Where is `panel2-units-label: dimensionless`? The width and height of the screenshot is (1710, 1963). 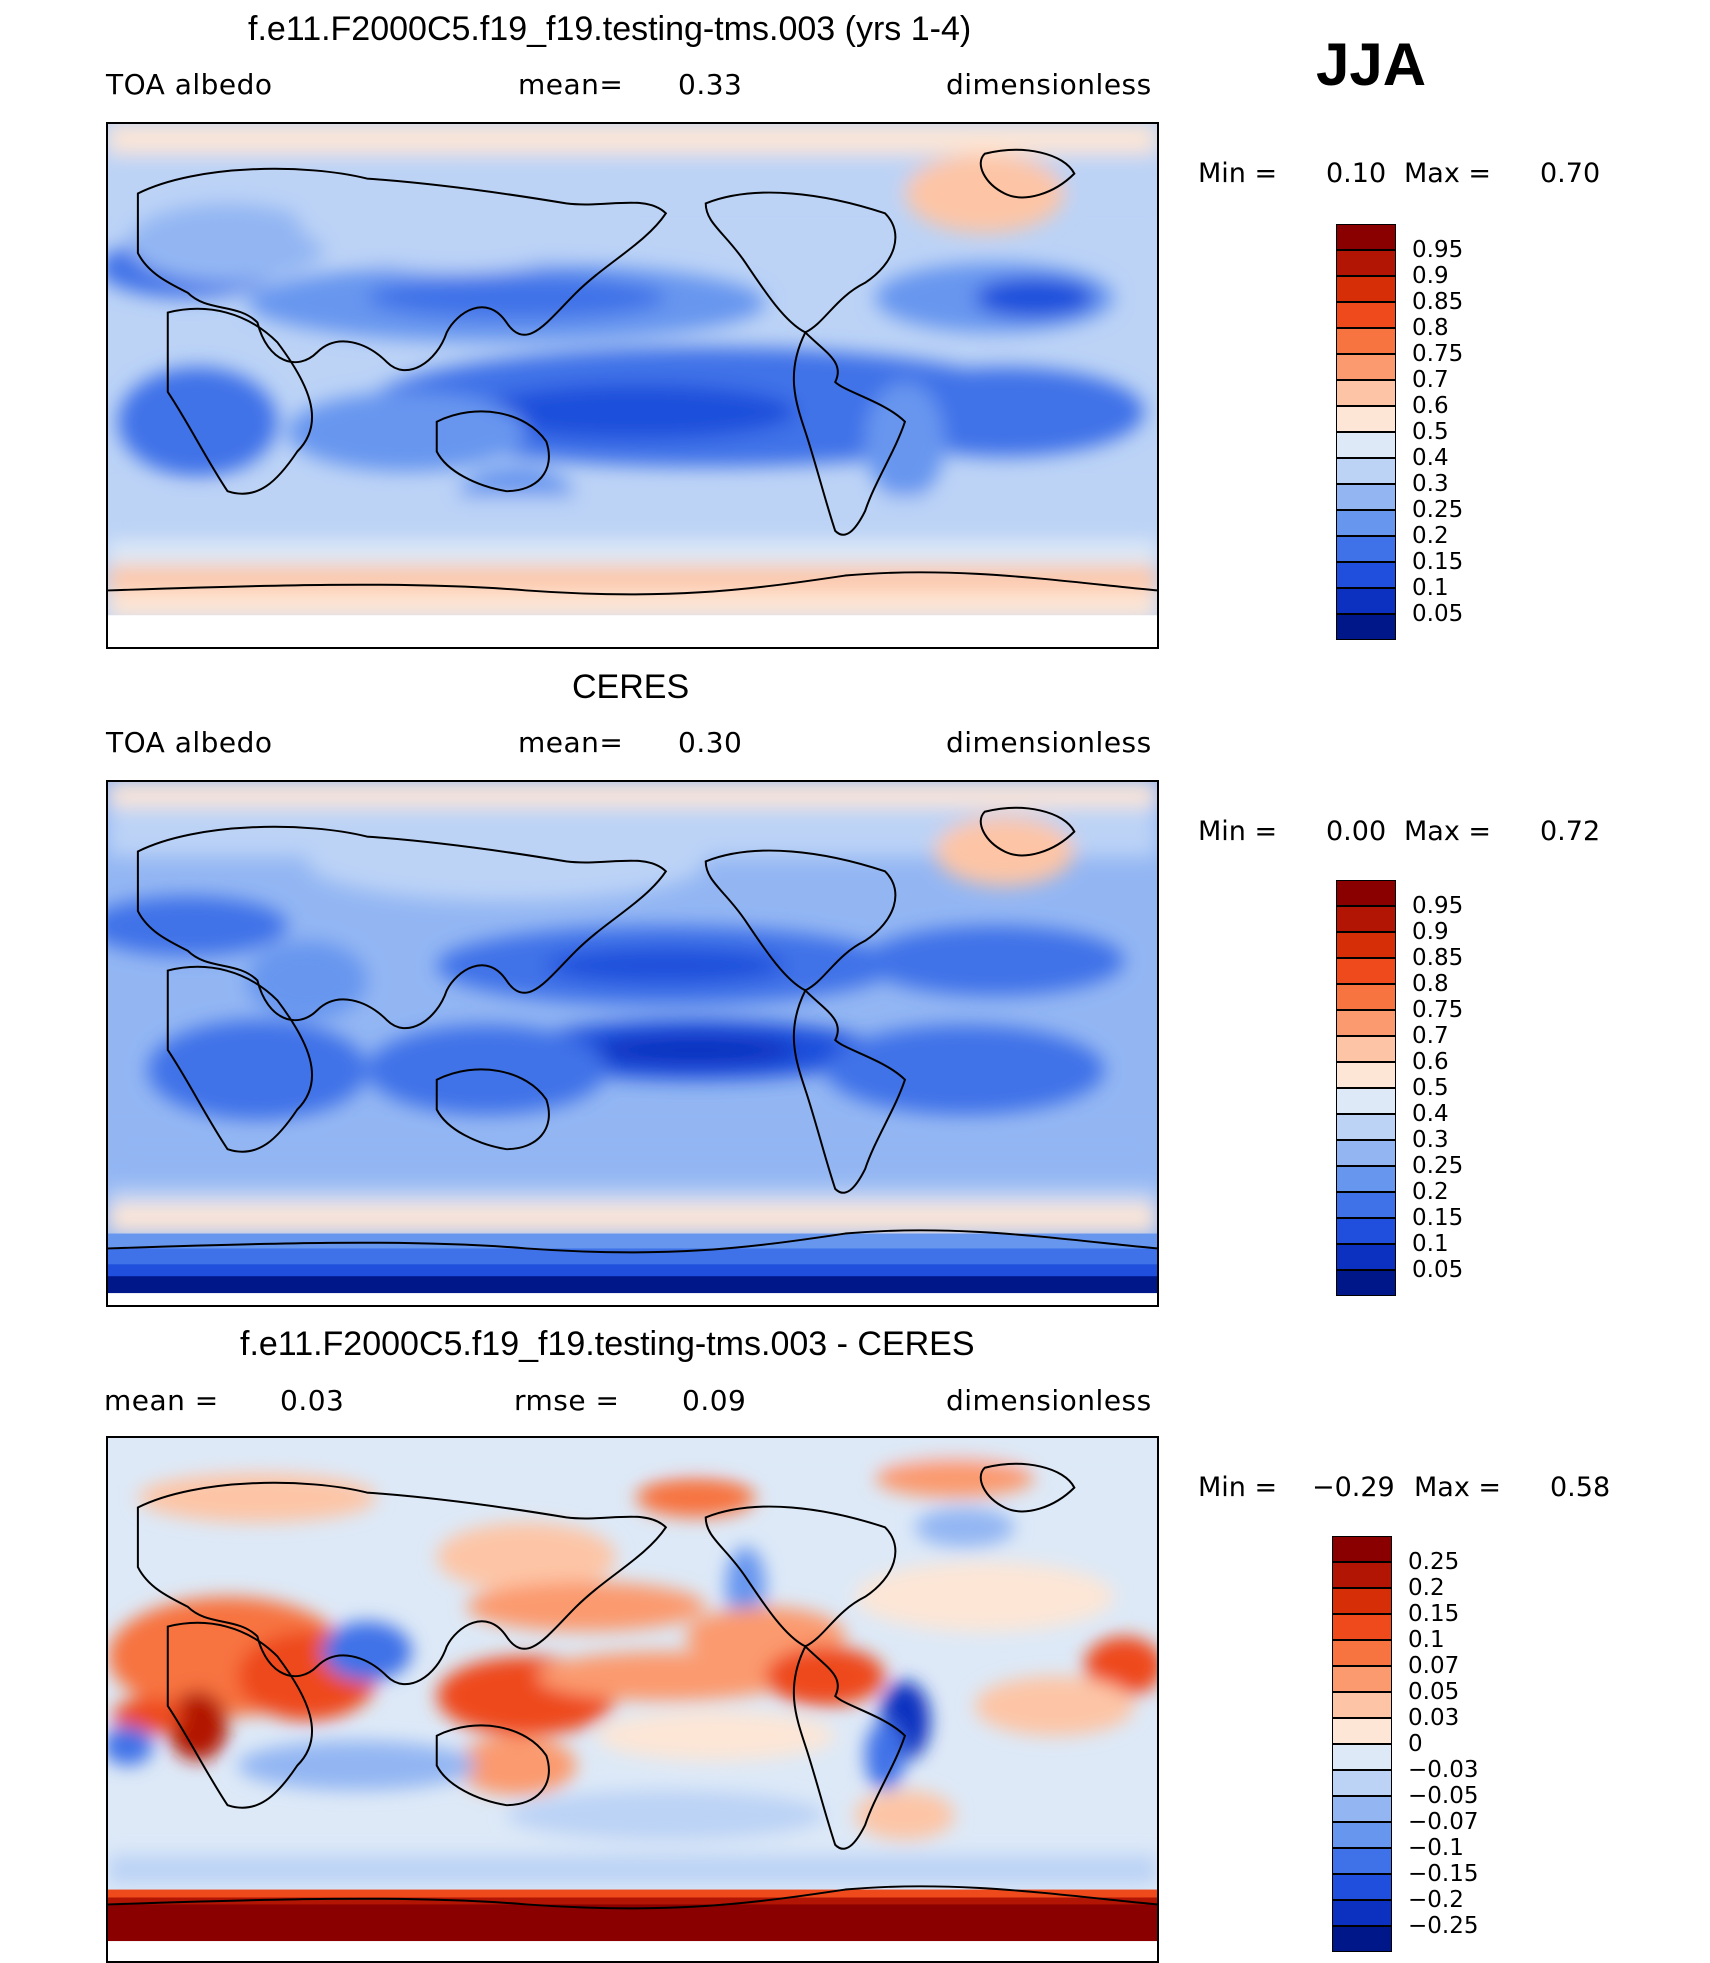 panel2-units-label: dimensionless is located at coordinates (1049, 742).